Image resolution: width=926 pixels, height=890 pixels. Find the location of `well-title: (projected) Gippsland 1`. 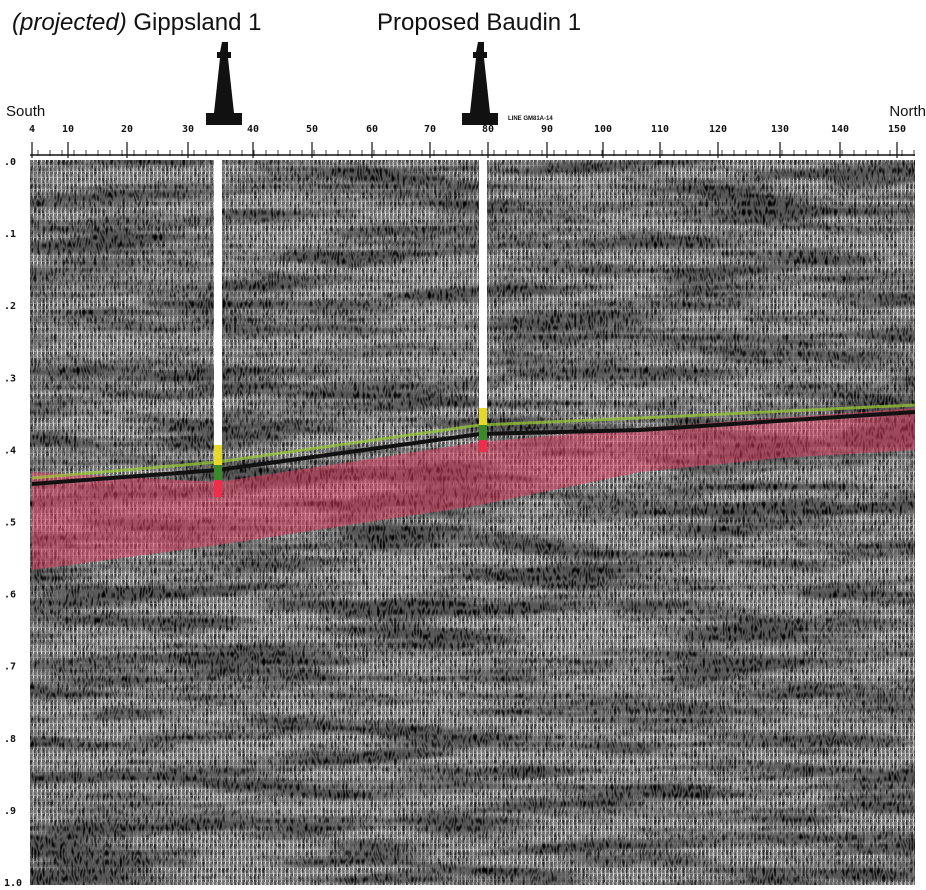

well-title: (projected) Gippsland 1 is located at coordinates (136, 22).